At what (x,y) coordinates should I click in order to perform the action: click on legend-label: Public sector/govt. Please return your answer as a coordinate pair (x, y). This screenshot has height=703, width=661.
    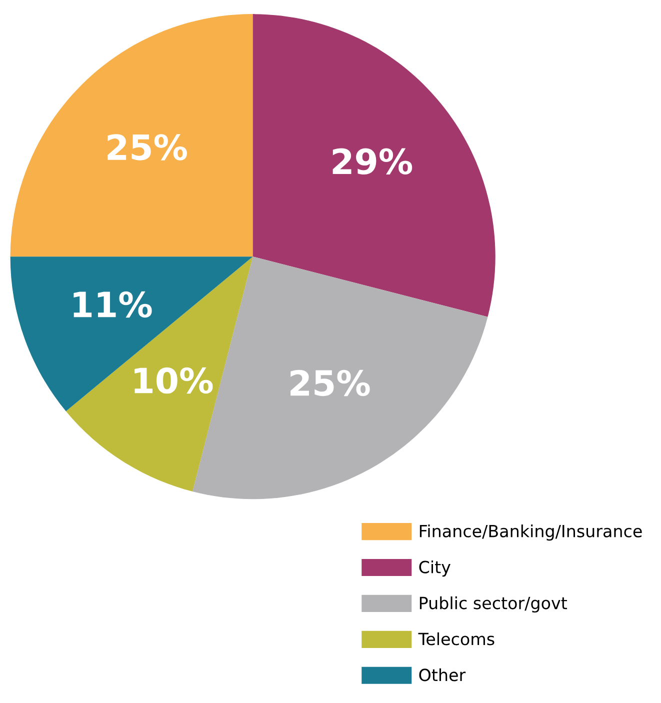
    Looking at the image, I should click on (493, 604).